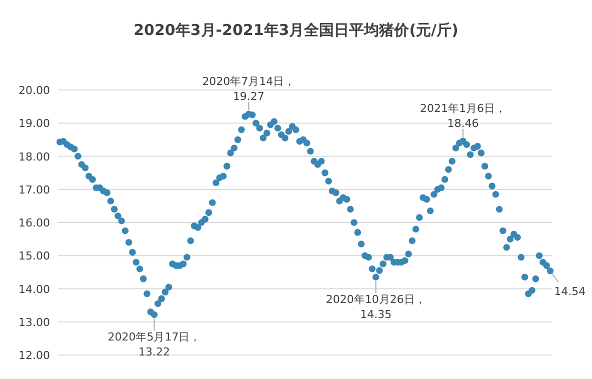 The height and width of the screenshot is (379, 592). I want to click on y-tick-label: 15.00, so click(34, 256).